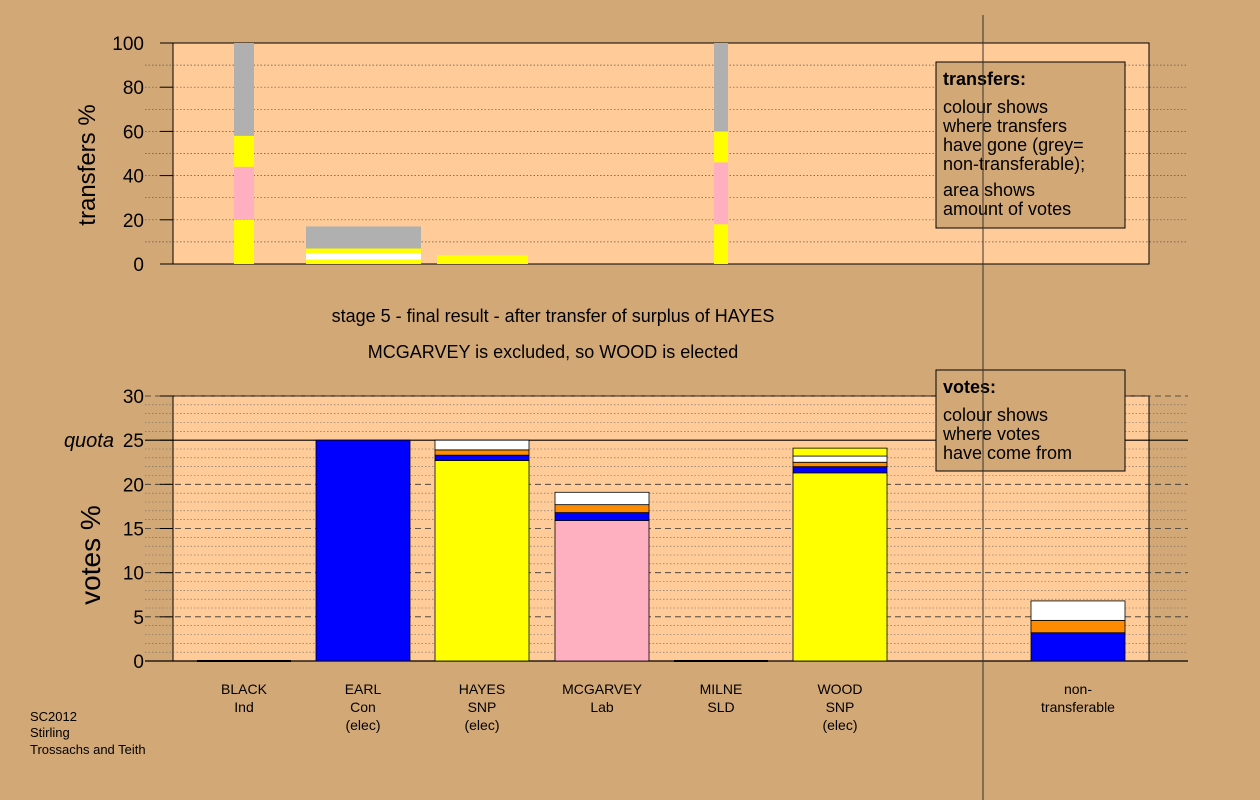  Describe the element at coordinates (553, 352) in the screenshot. I see `chart-subtitle: MCGARVEY is excluded, so WOOD is elected` at that location.